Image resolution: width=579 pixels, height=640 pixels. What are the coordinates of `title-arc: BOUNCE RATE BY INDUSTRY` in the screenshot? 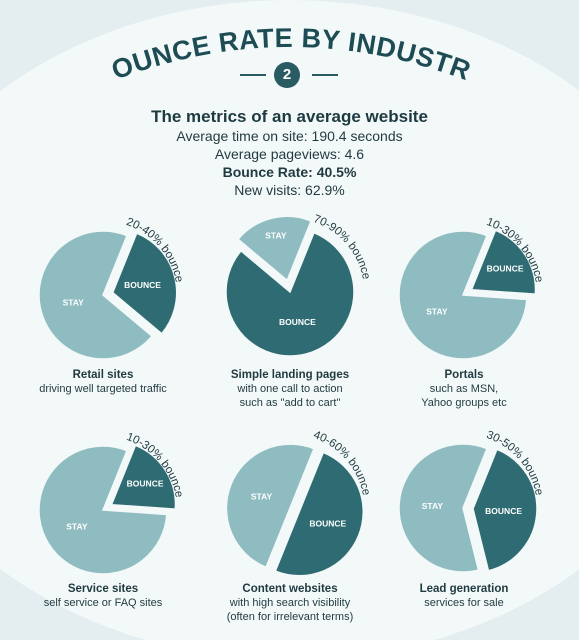 It's located at (236, 43).